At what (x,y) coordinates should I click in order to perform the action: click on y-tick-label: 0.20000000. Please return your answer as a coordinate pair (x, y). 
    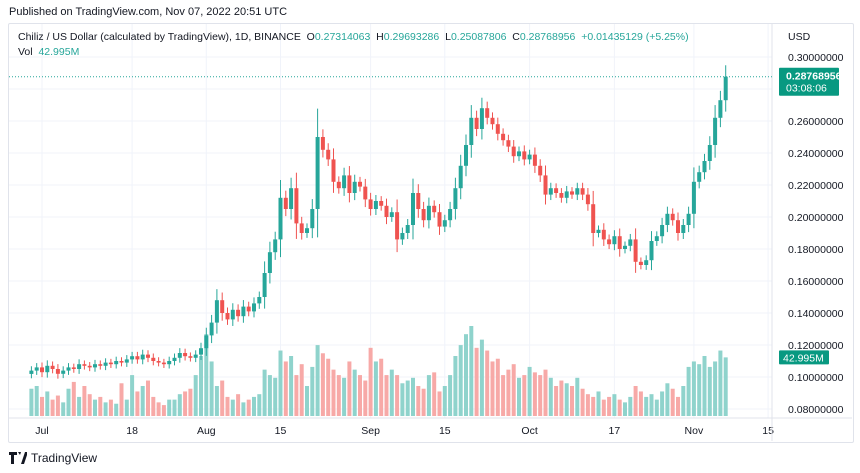
    Looking at the image, I should click on (816, 218).